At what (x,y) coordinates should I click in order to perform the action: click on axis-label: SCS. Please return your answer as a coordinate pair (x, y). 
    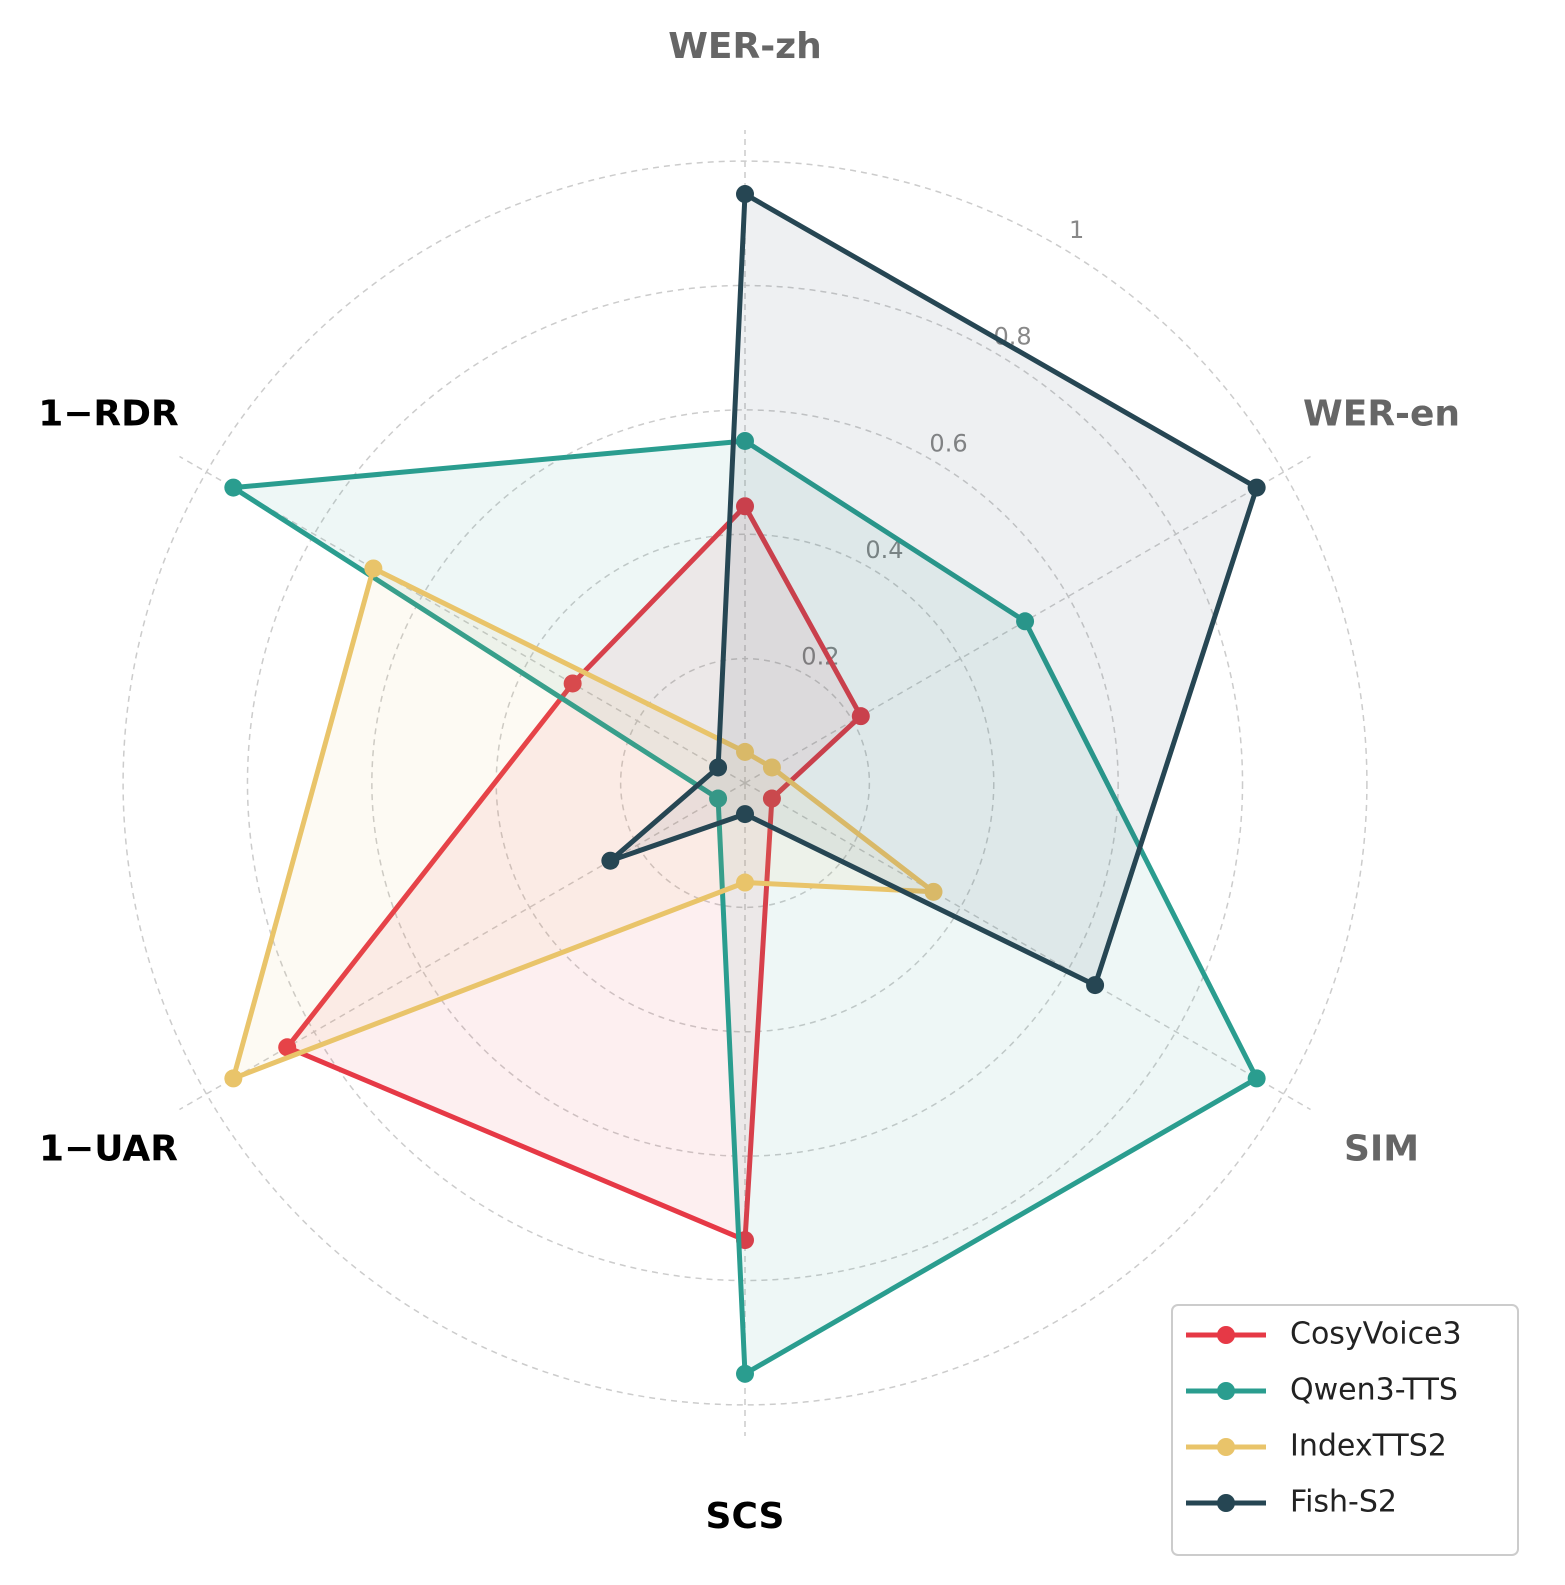
    Looking at the image, I should click on (745, 1516).